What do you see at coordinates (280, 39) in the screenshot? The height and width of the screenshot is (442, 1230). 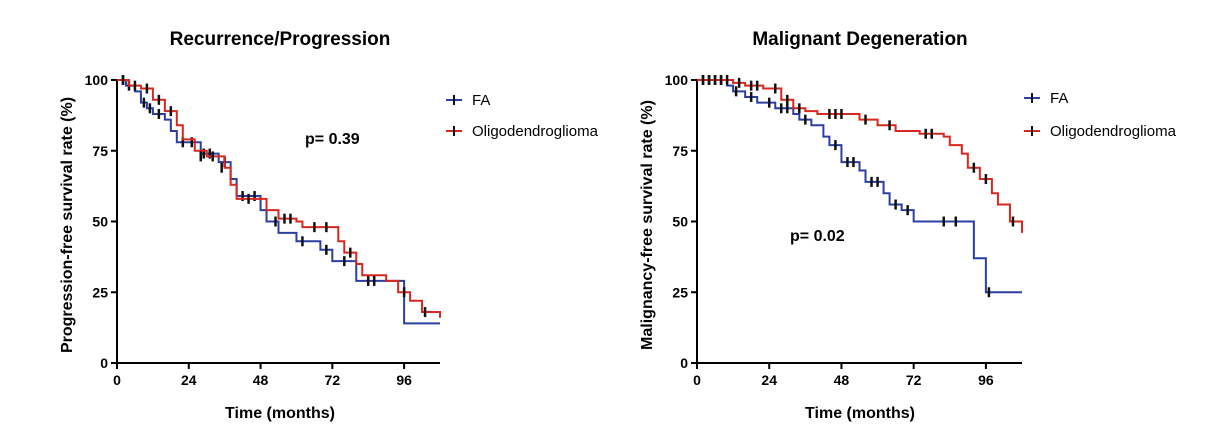 I see `chart-title: Recurrence/Progression` at bounding box center [280, 39].